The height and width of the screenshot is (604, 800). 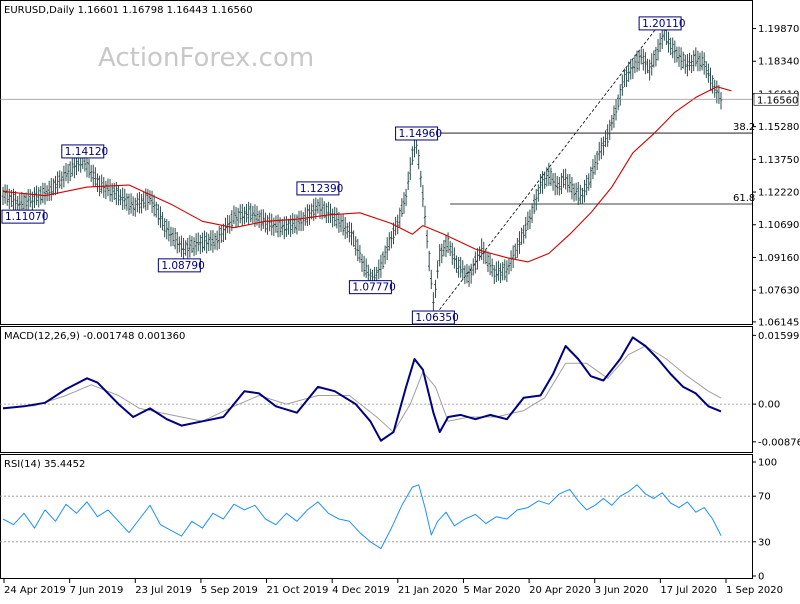 What do you see at coordinates (229, 590) in the screenshot?
I see `date-tick-label: 5 Sep 2019` at bounding box center [229, 590].